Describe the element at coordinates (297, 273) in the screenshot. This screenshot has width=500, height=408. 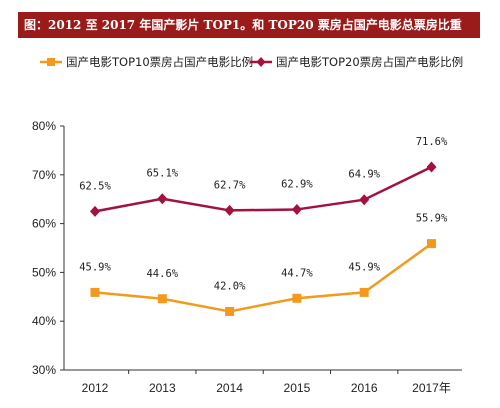
I see `data-label: 44.7%` at that location.